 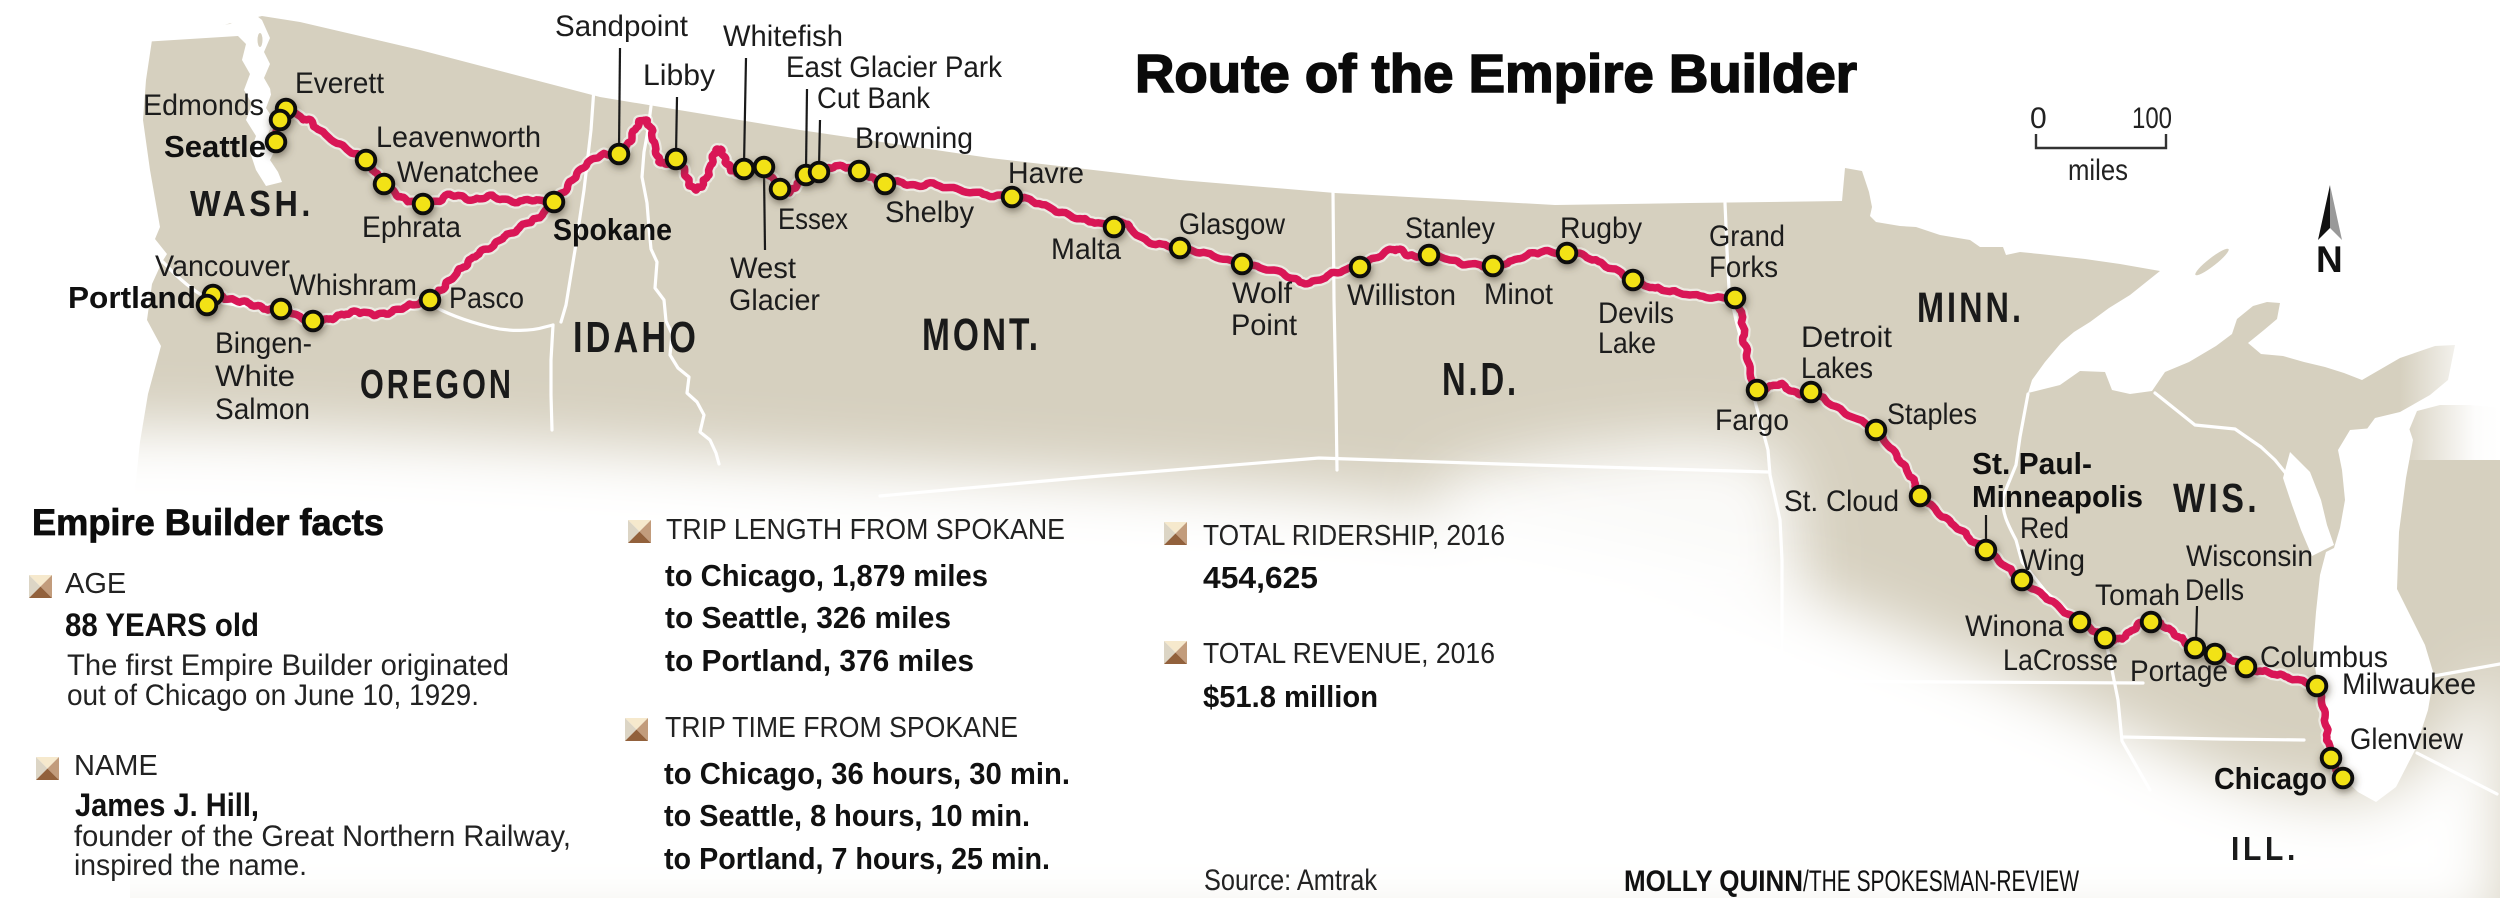 I want to click on svg-text: James J. Hill,, so click(x=167, y=805).